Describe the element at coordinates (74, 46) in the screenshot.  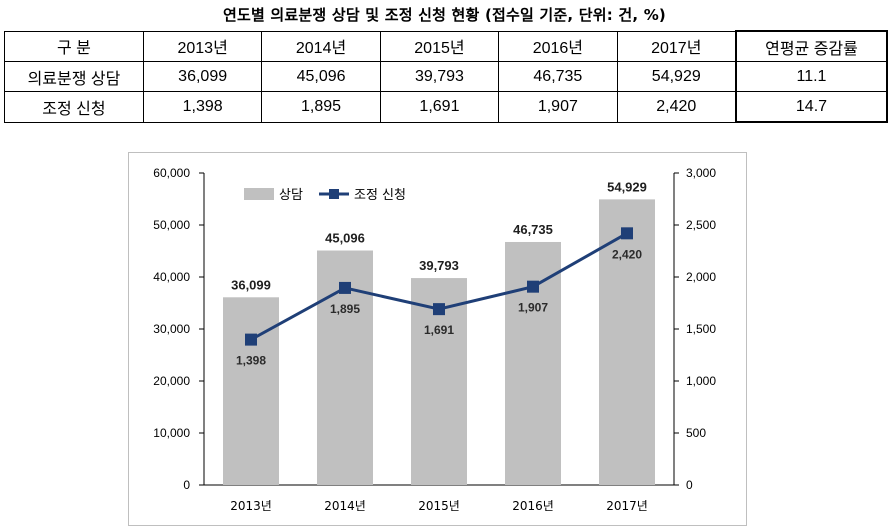
I see `table-header-cell: 구 분` at that location.